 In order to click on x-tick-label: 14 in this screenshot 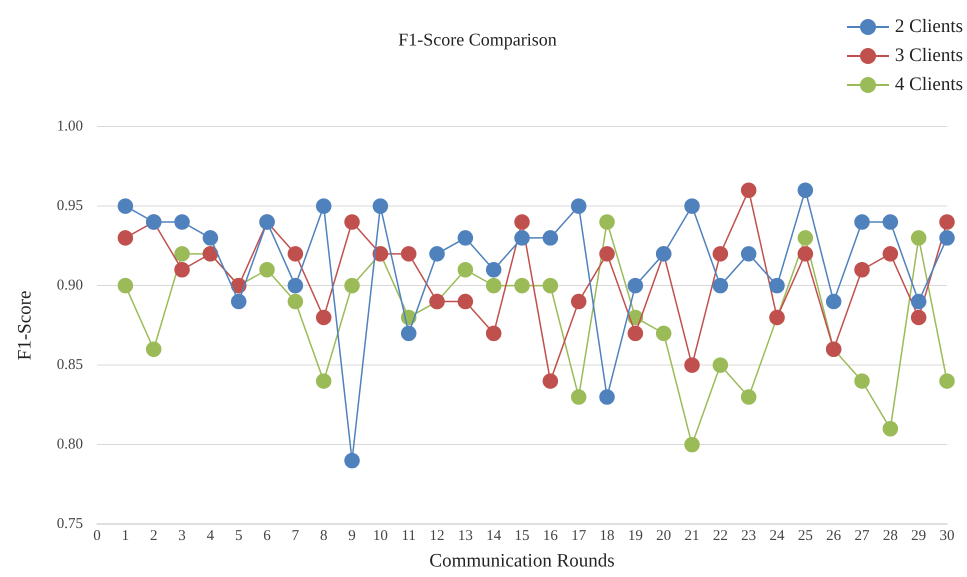, I will do `click(494, 536)`.